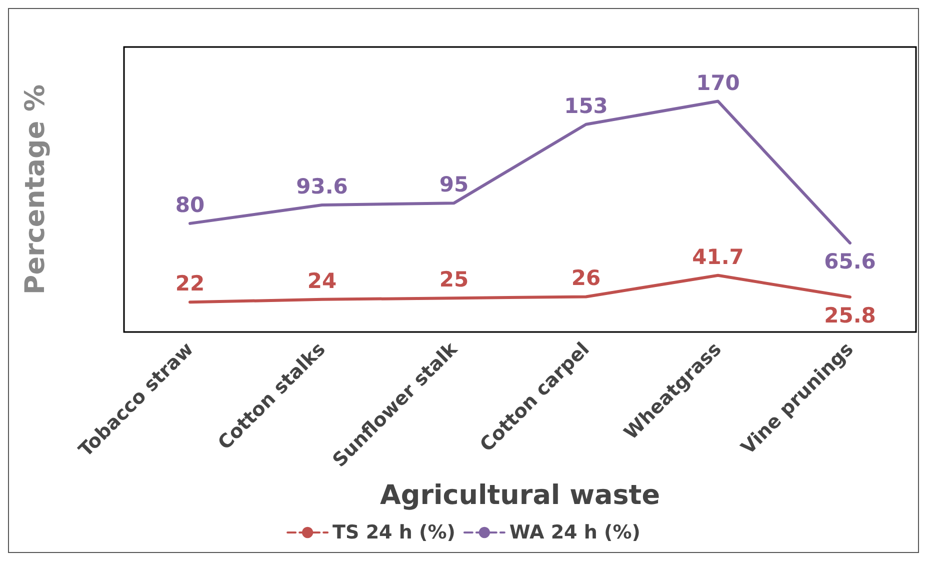 This screenshot has height=561, width=927. I want to click on data-label: 22, so click(190, 284).